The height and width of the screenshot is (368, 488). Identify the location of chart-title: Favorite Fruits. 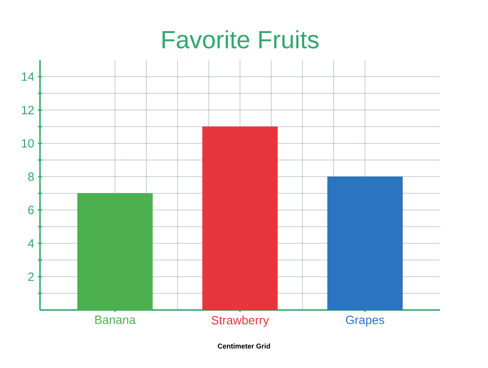
(240, 39).